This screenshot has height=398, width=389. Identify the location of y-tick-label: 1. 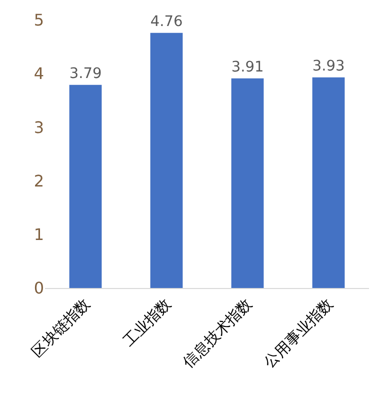
(39, 234).